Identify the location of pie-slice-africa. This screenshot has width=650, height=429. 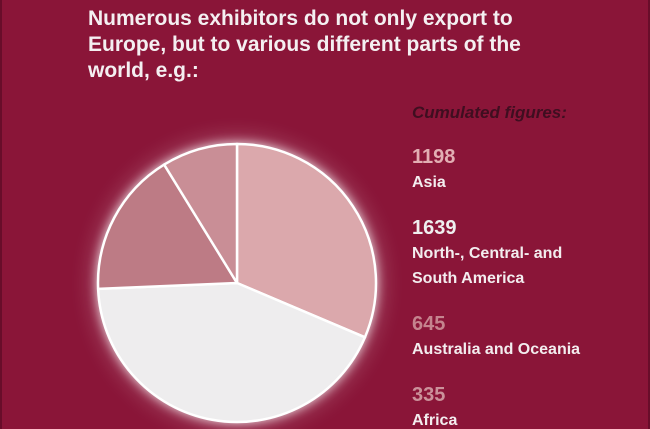
(200, 213).